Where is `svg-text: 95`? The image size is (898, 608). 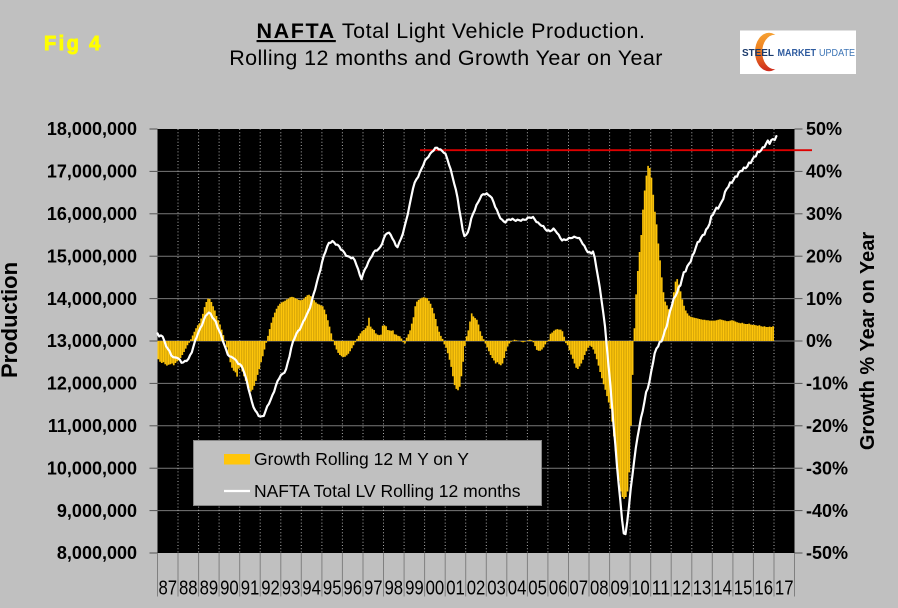 svg-text: 95 is located at coordinates (332, 588).